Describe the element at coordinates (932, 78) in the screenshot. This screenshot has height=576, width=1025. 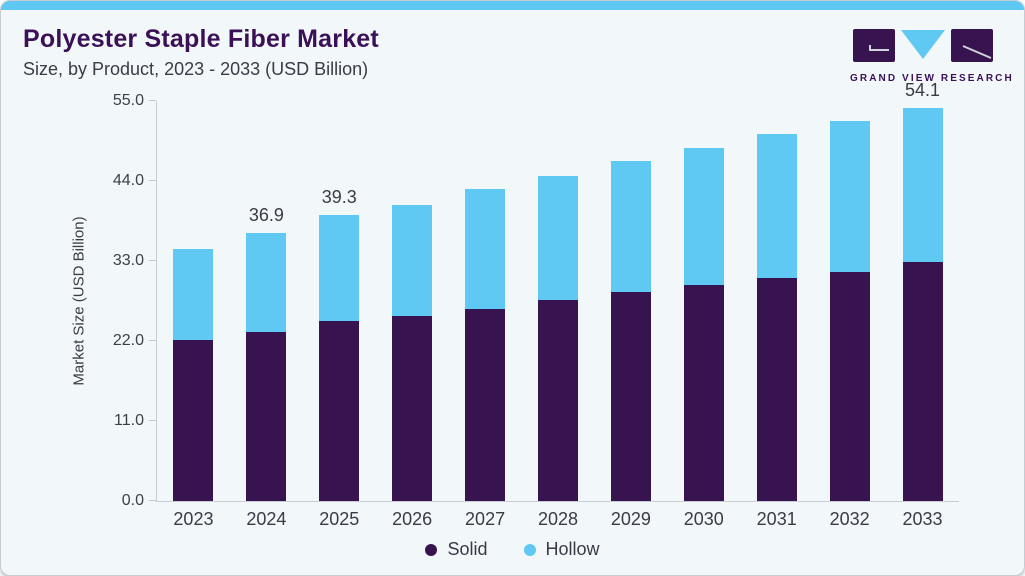
I see `gvr-logo-text: GRAND VIEW RESEARCH` at that location.